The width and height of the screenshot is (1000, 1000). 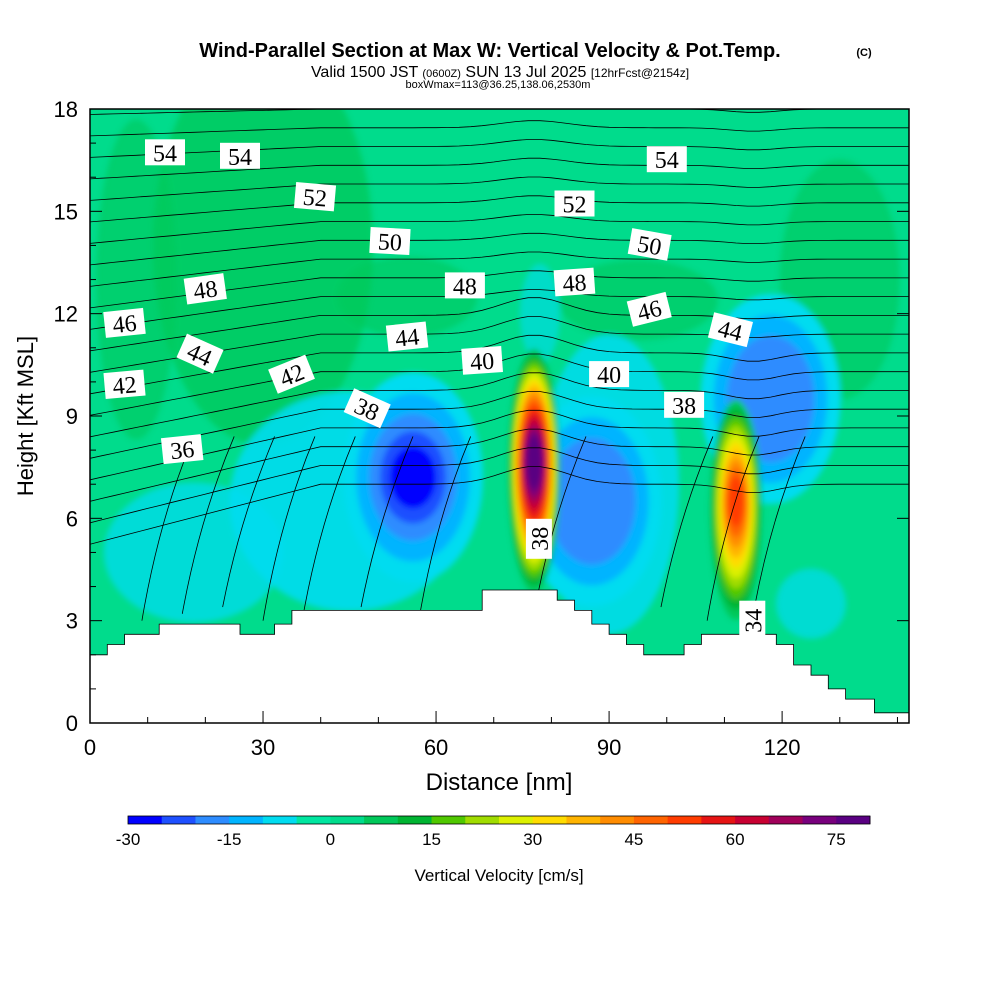 What do you see at coordinates (810, 603) in the screenshot?
I see `band-negative` at bounding box center [810, 603].